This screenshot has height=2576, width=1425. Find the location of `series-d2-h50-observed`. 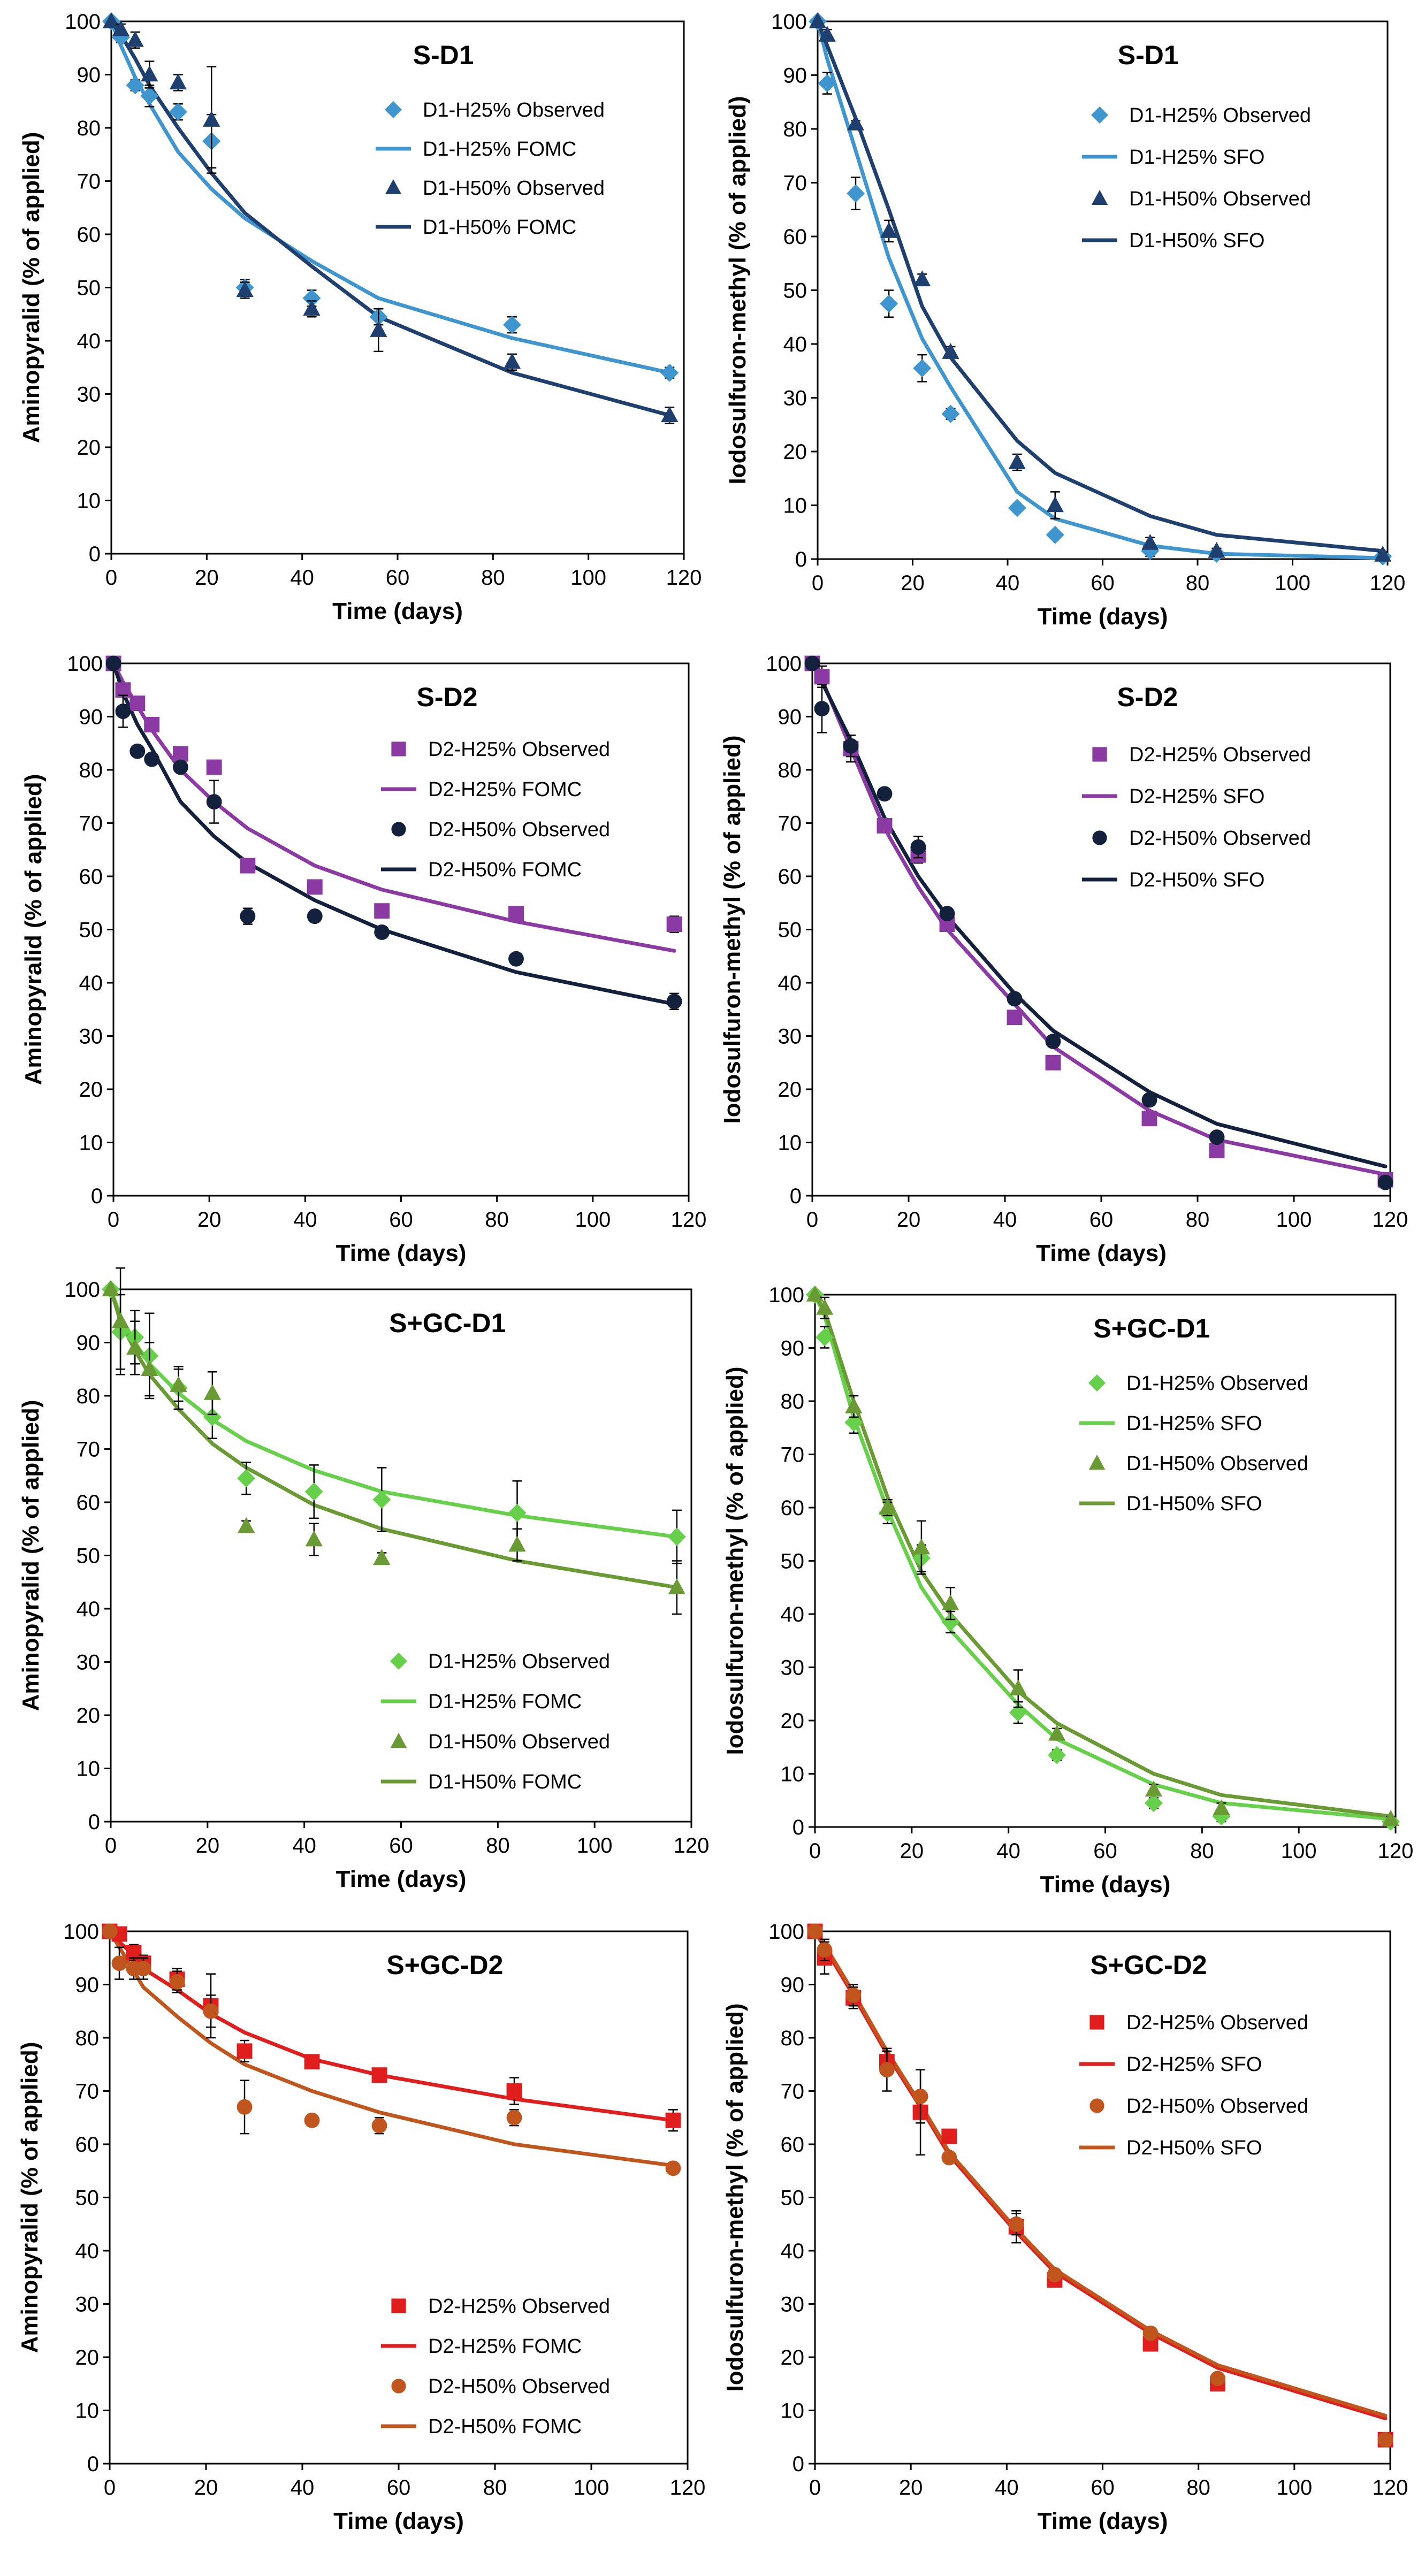

series-d2-h50-observed is located at coordinates (393, 832).